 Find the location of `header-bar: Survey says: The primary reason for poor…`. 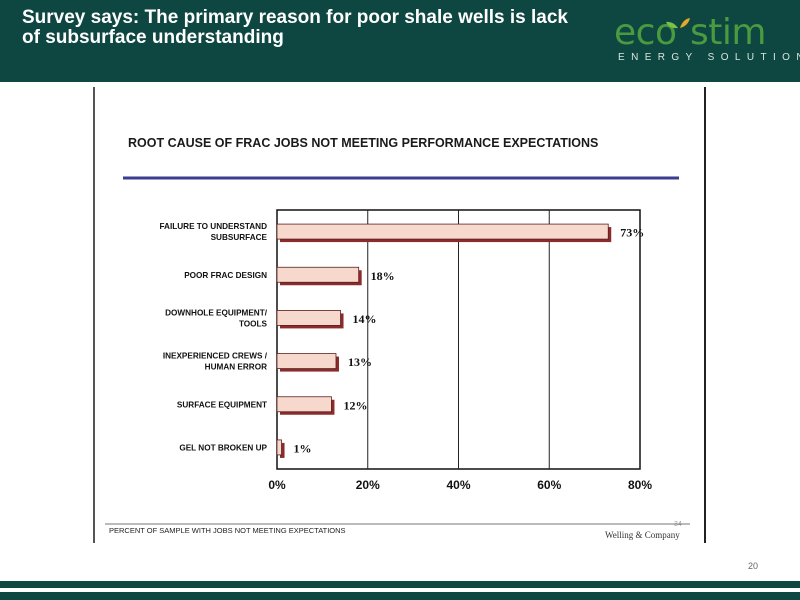

header-bar: Survey says: The primary reason for poor… is located at coordinates (400, 41).